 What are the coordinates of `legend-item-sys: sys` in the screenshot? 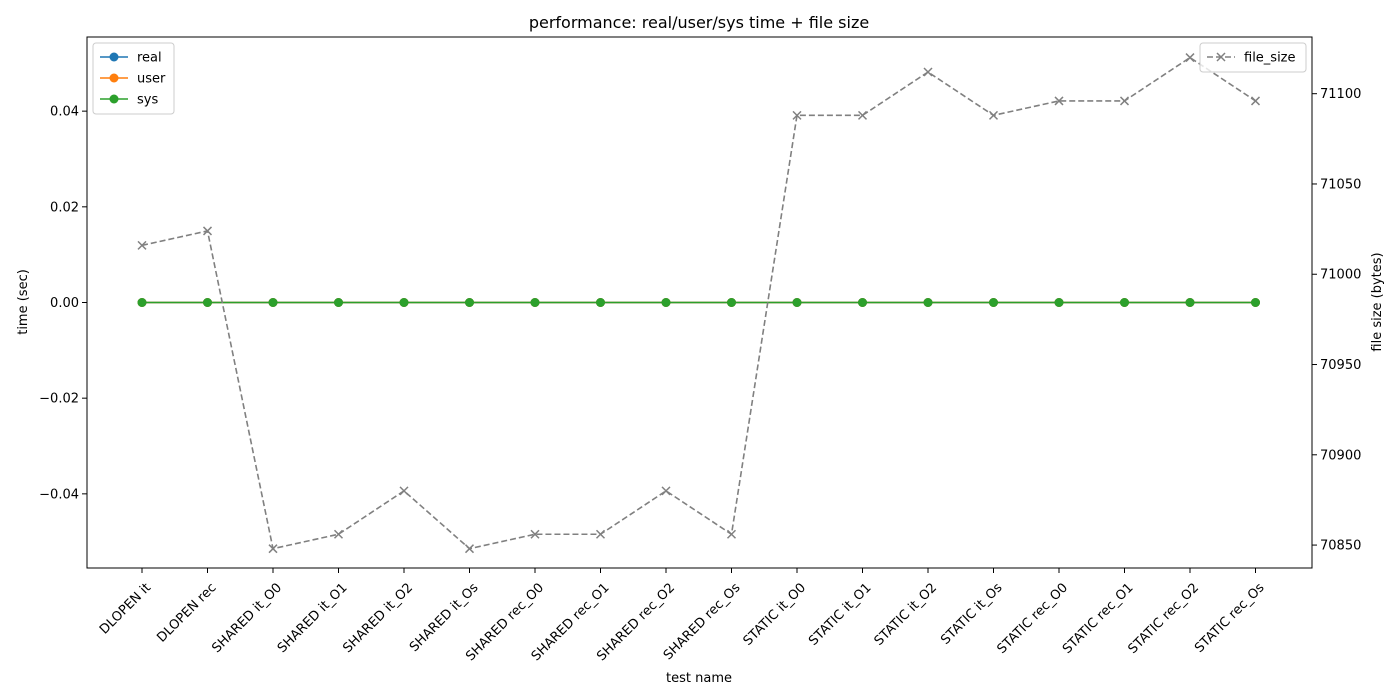 It's located at (129, 100).